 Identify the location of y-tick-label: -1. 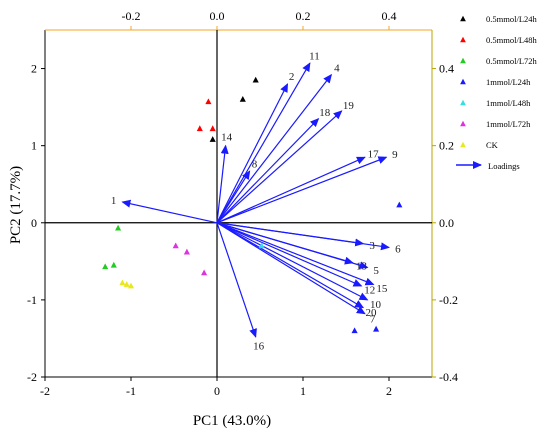
(32, 300).